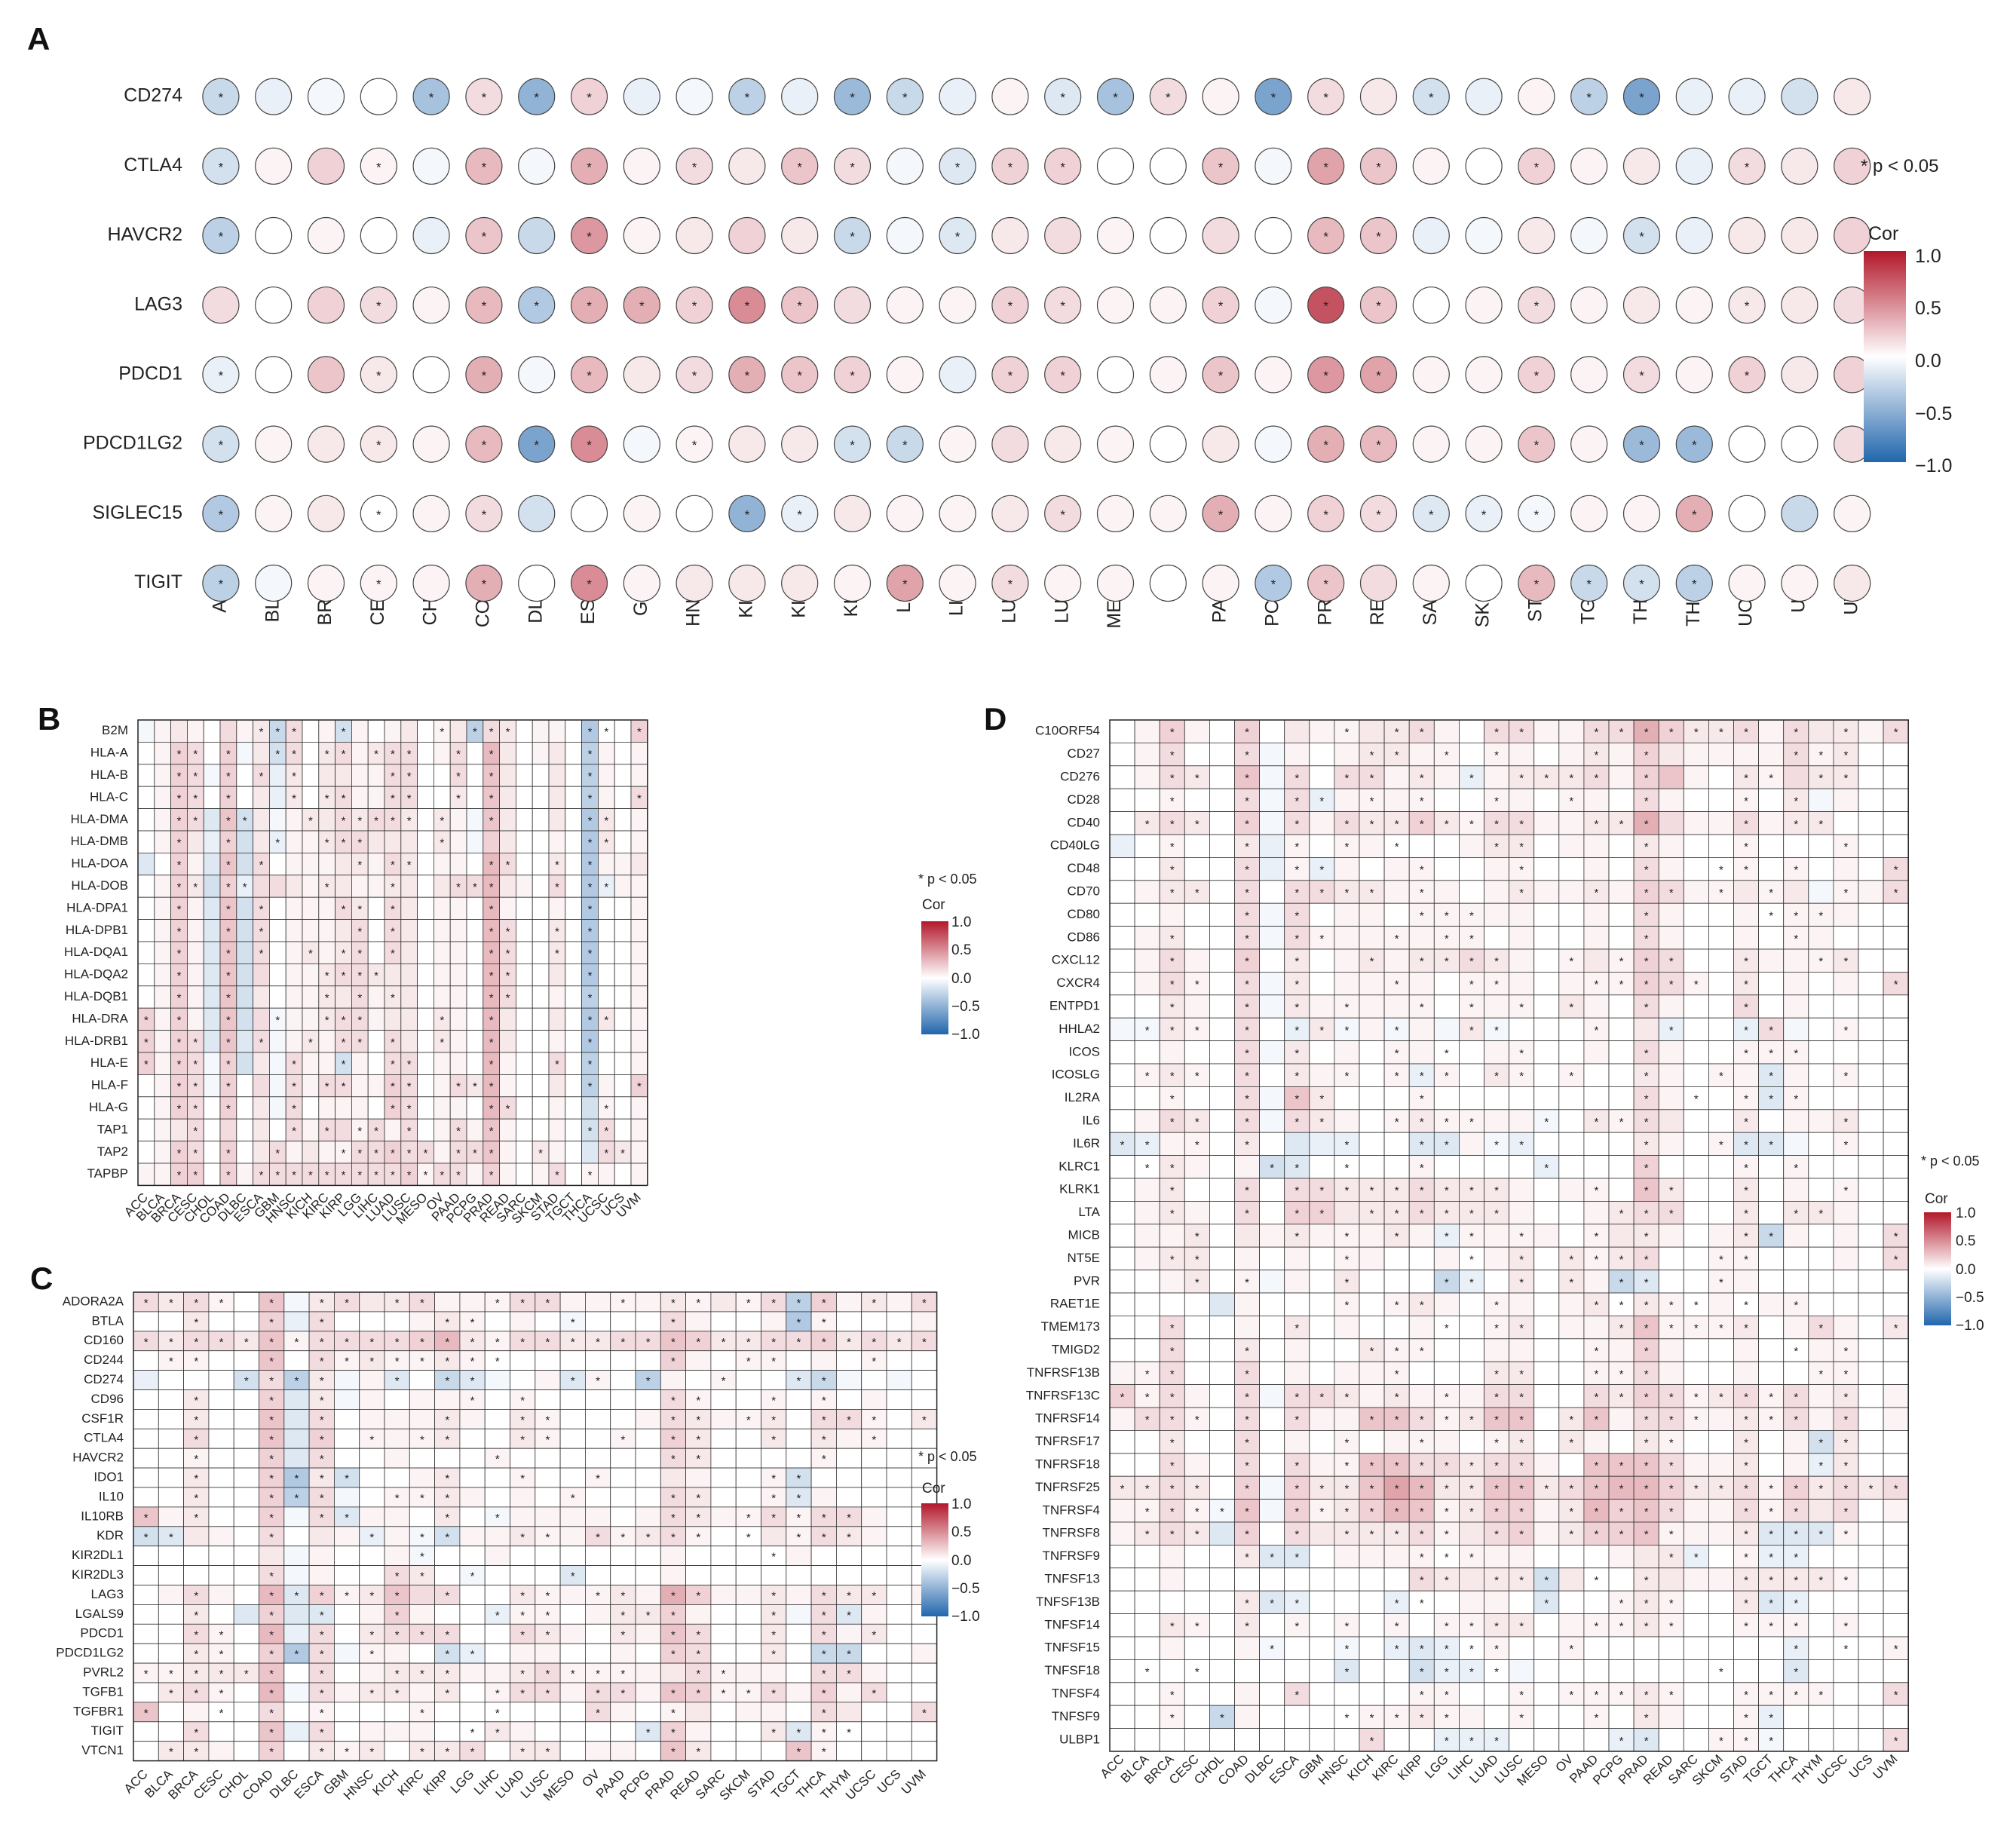 The height and width of the screenshot is (1832, 2016). I want to click on panel-a-cell-SIGLEC15-SKCM, so click(1484, 513).